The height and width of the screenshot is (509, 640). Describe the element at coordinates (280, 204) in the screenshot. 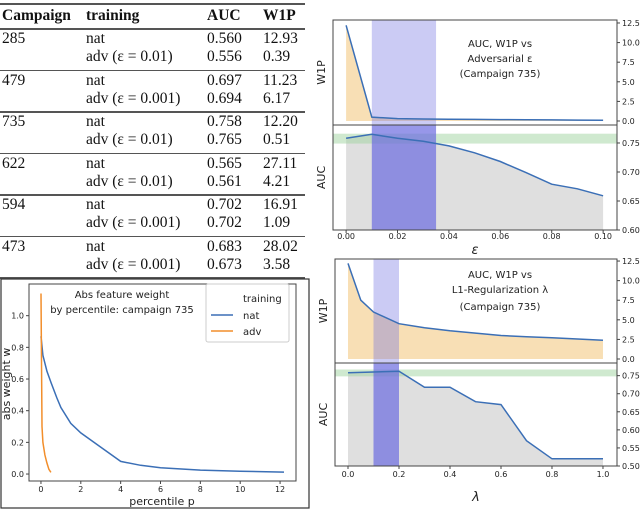

I see `w1p-cell: 16.91` at that location.